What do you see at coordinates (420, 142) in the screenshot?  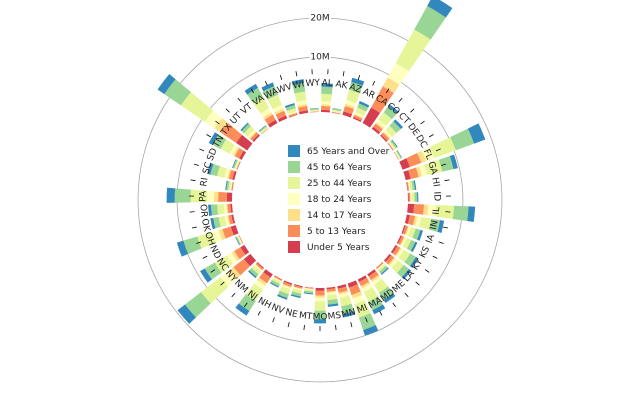 I see `state-label: DC` at bounding box center [420, 142].